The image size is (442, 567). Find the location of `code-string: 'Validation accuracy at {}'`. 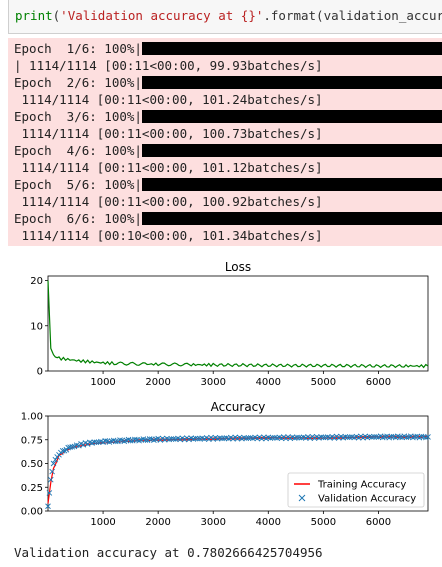

code-string: 'Validation accuracy at {}' is located at coordinates (162, 15).